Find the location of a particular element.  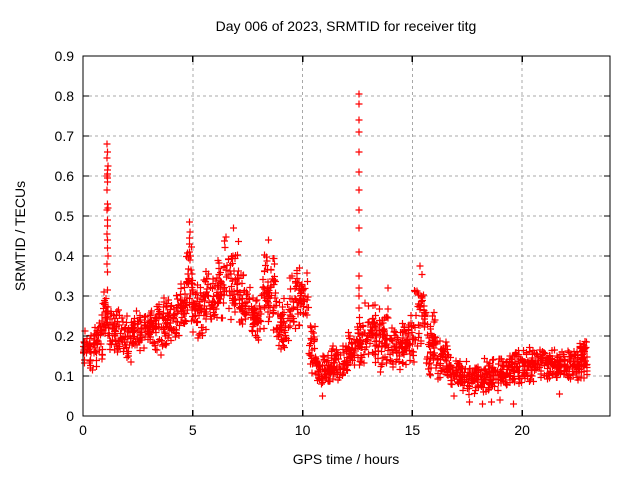

y-tick-label: 0 is located at coordinates (70, 416).